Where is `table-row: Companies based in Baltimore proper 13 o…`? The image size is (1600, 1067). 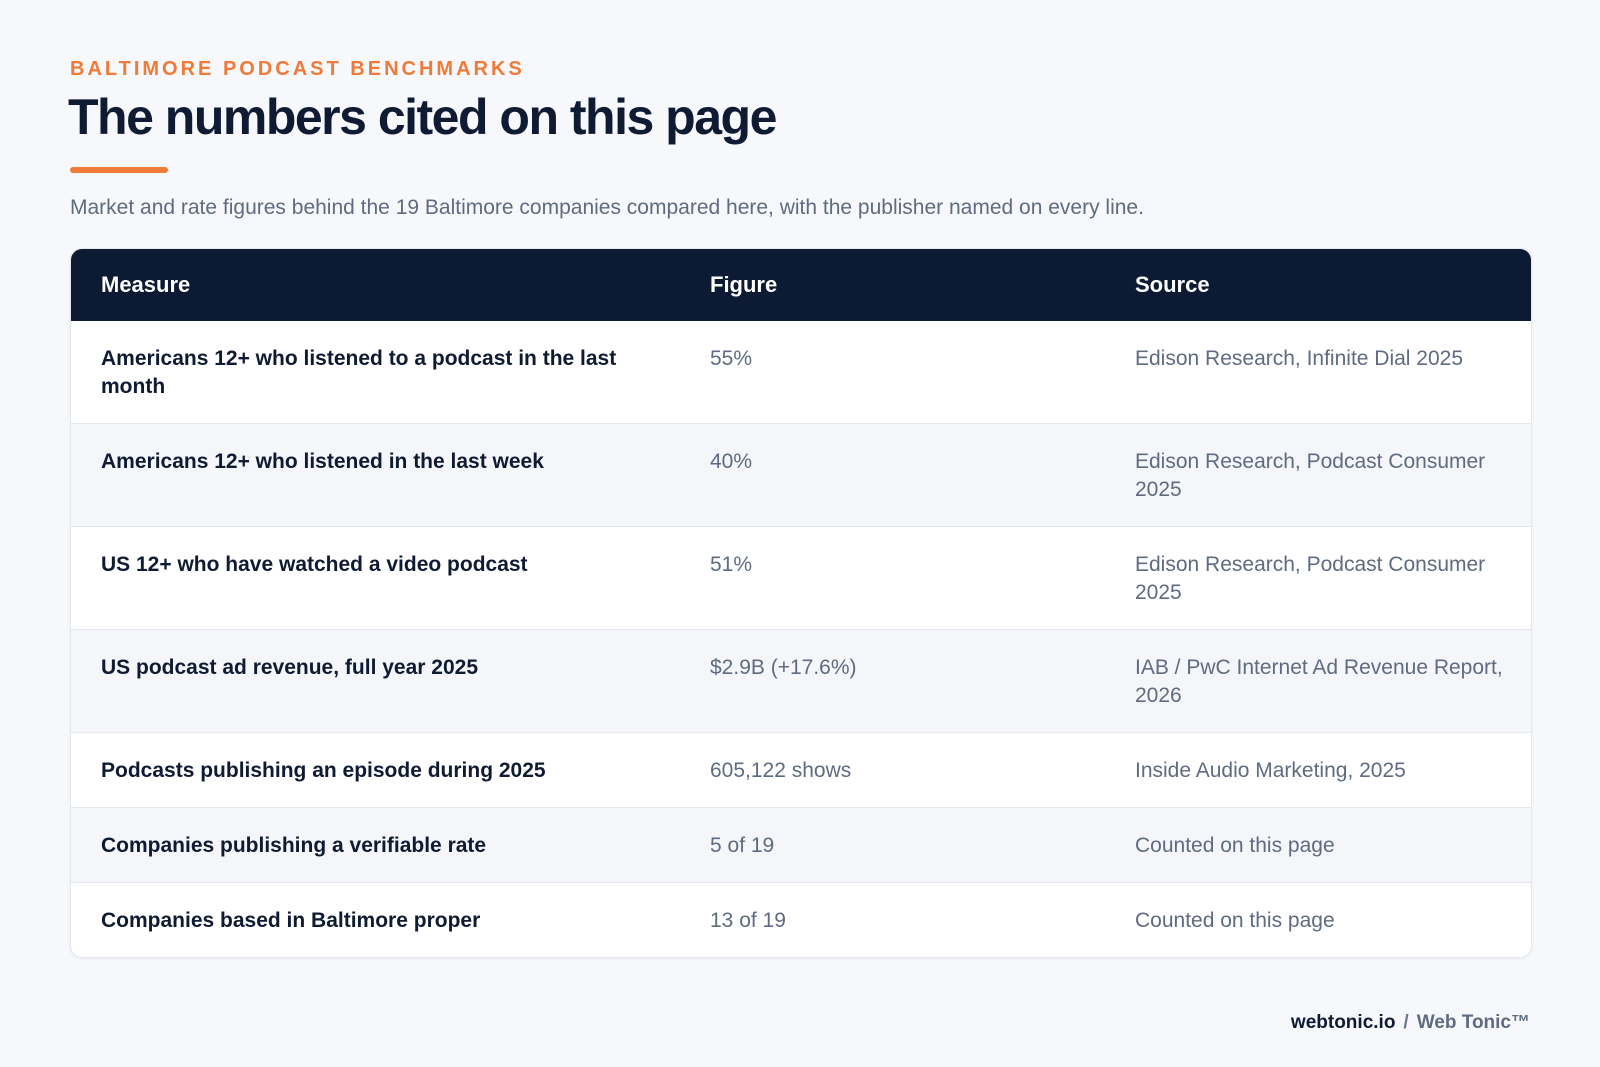
table-row: Companies based in Baltimore proper 13 o… is located at coordinates (801, 920).